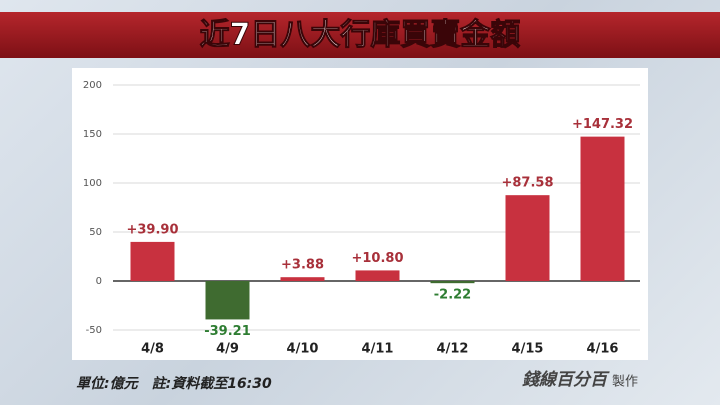 The width and height of the screenshot is (720, 405). What do you see at coordinates (92, 85) in the screenshot?
I see `y-tick-label: 200` at bounding box center [92, 85].